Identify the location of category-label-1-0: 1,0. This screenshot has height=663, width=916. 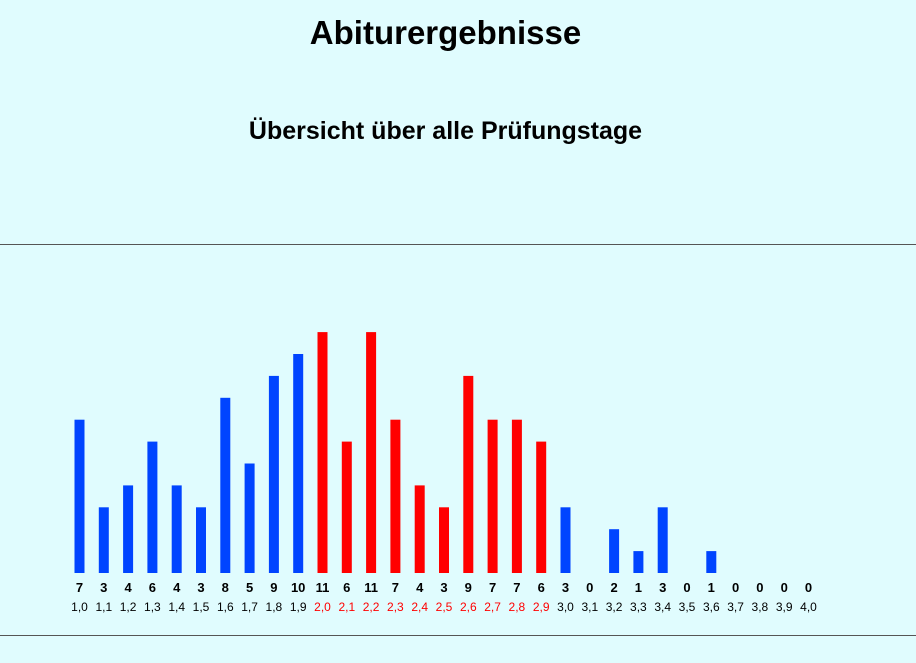
(79, 607).